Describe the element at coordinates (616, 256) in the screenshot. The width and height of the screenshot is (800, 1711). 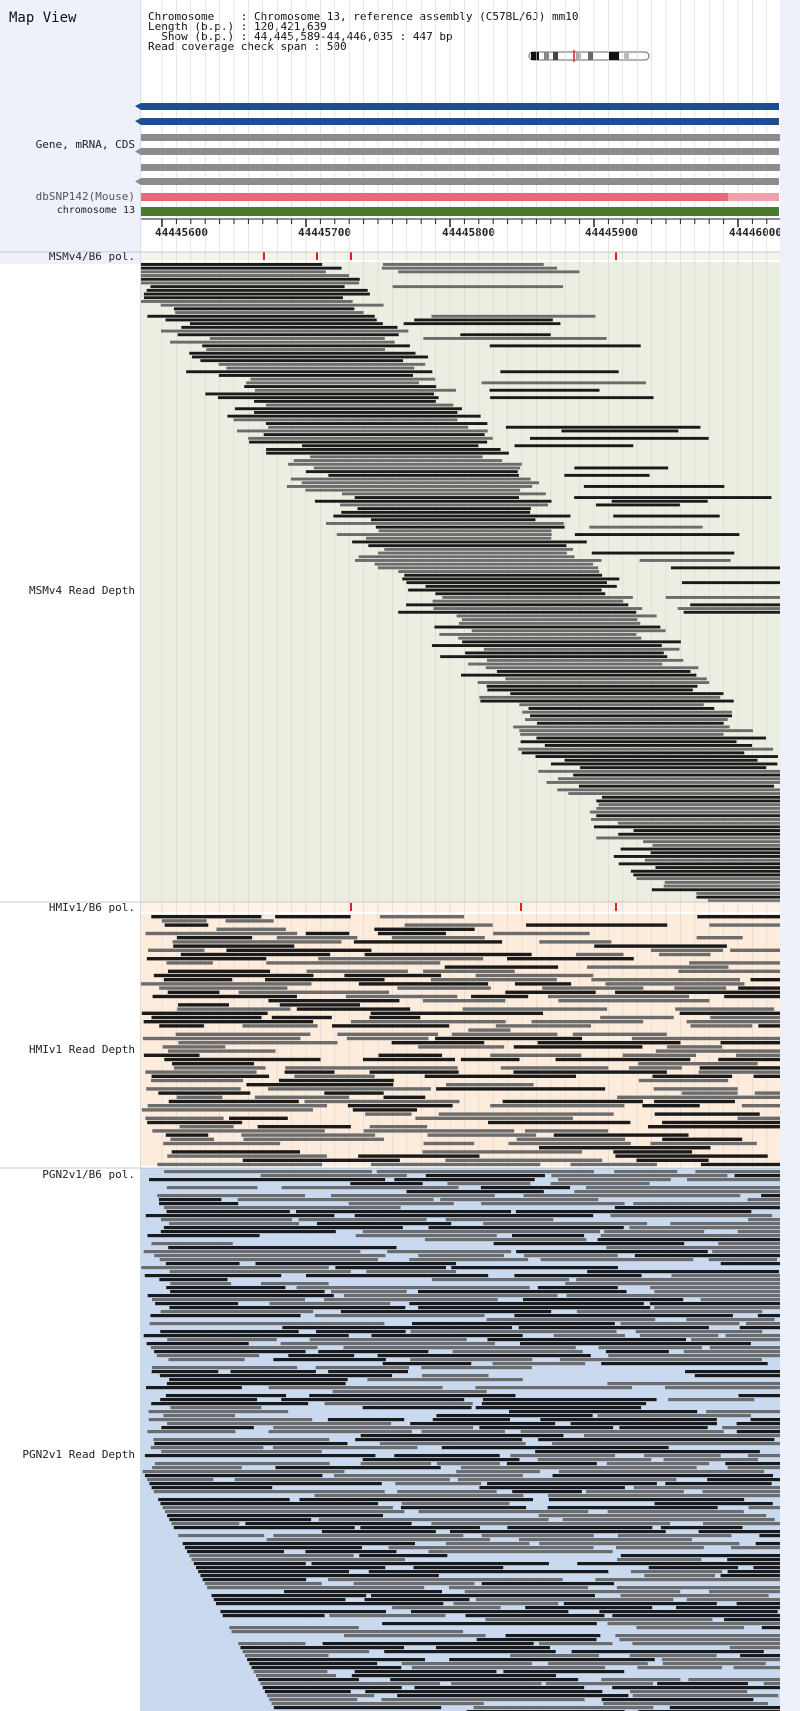
I see `snp-marker` at that location.